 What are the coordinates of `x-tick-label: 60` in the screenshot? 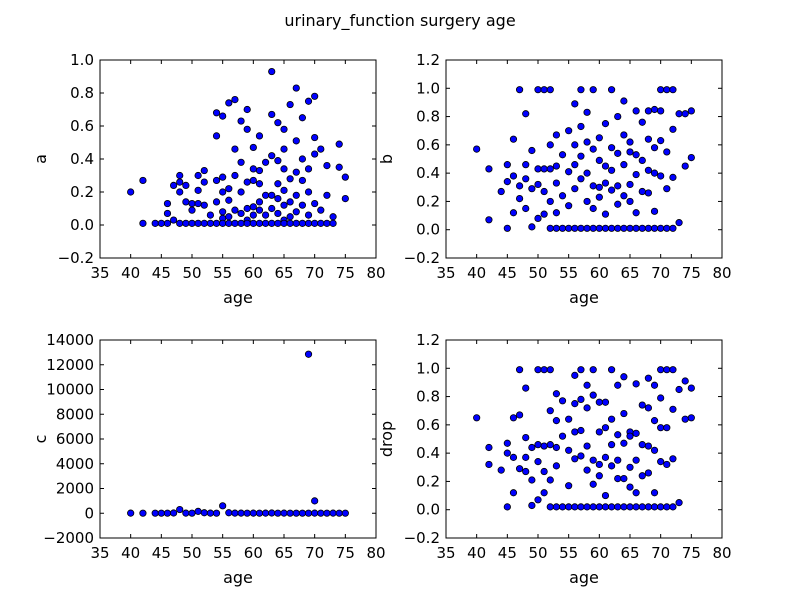 It's located at (599, 273).